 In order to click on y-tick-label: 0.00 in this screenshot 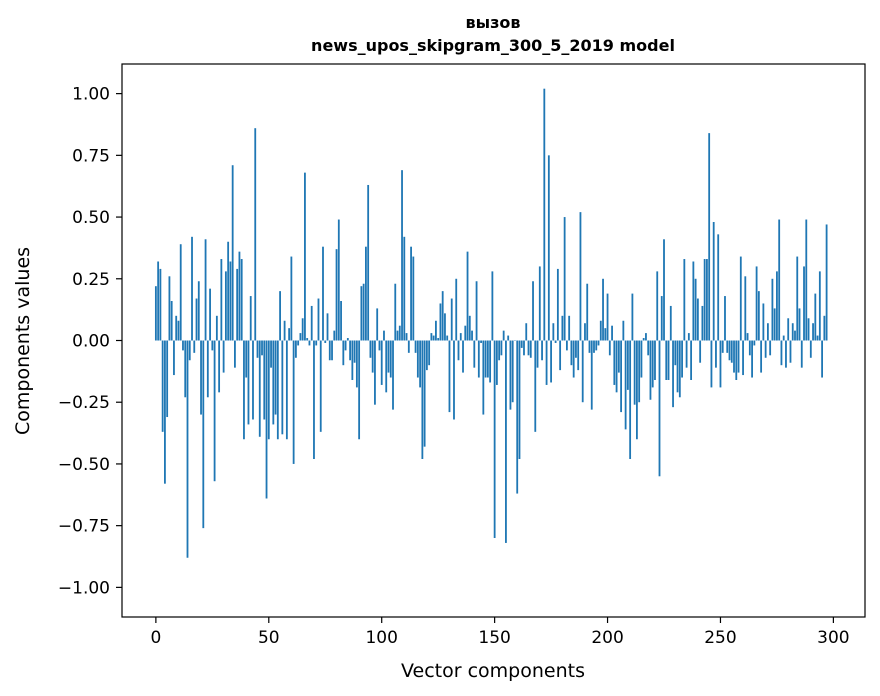, I will do `click(91, 342)`.